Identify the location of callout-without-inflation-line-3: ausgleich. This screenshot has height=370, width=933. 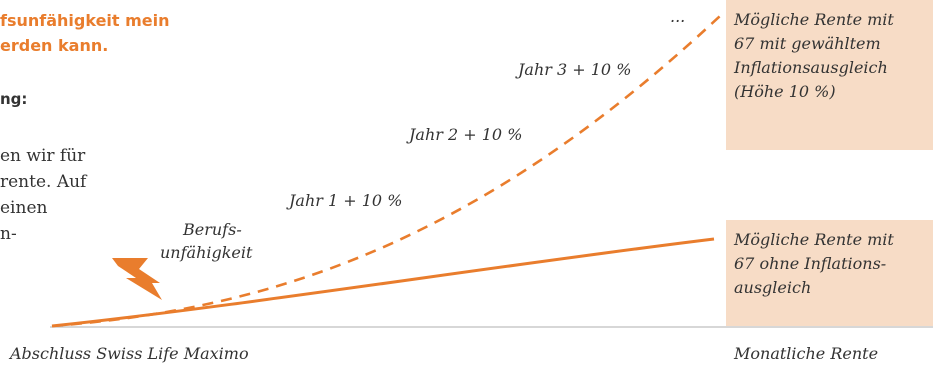
(773, 287).